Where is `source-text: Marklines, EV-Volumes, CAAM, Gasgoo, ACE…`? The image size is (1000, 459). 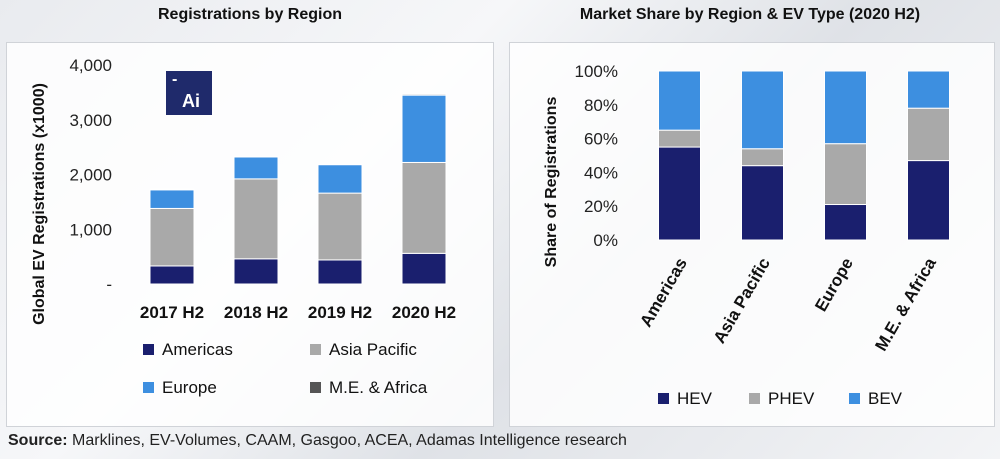 source-text: Marklines, EV-Volumes, CAAM, Gasgoo, ACE… is located at coordinates (347, 440).